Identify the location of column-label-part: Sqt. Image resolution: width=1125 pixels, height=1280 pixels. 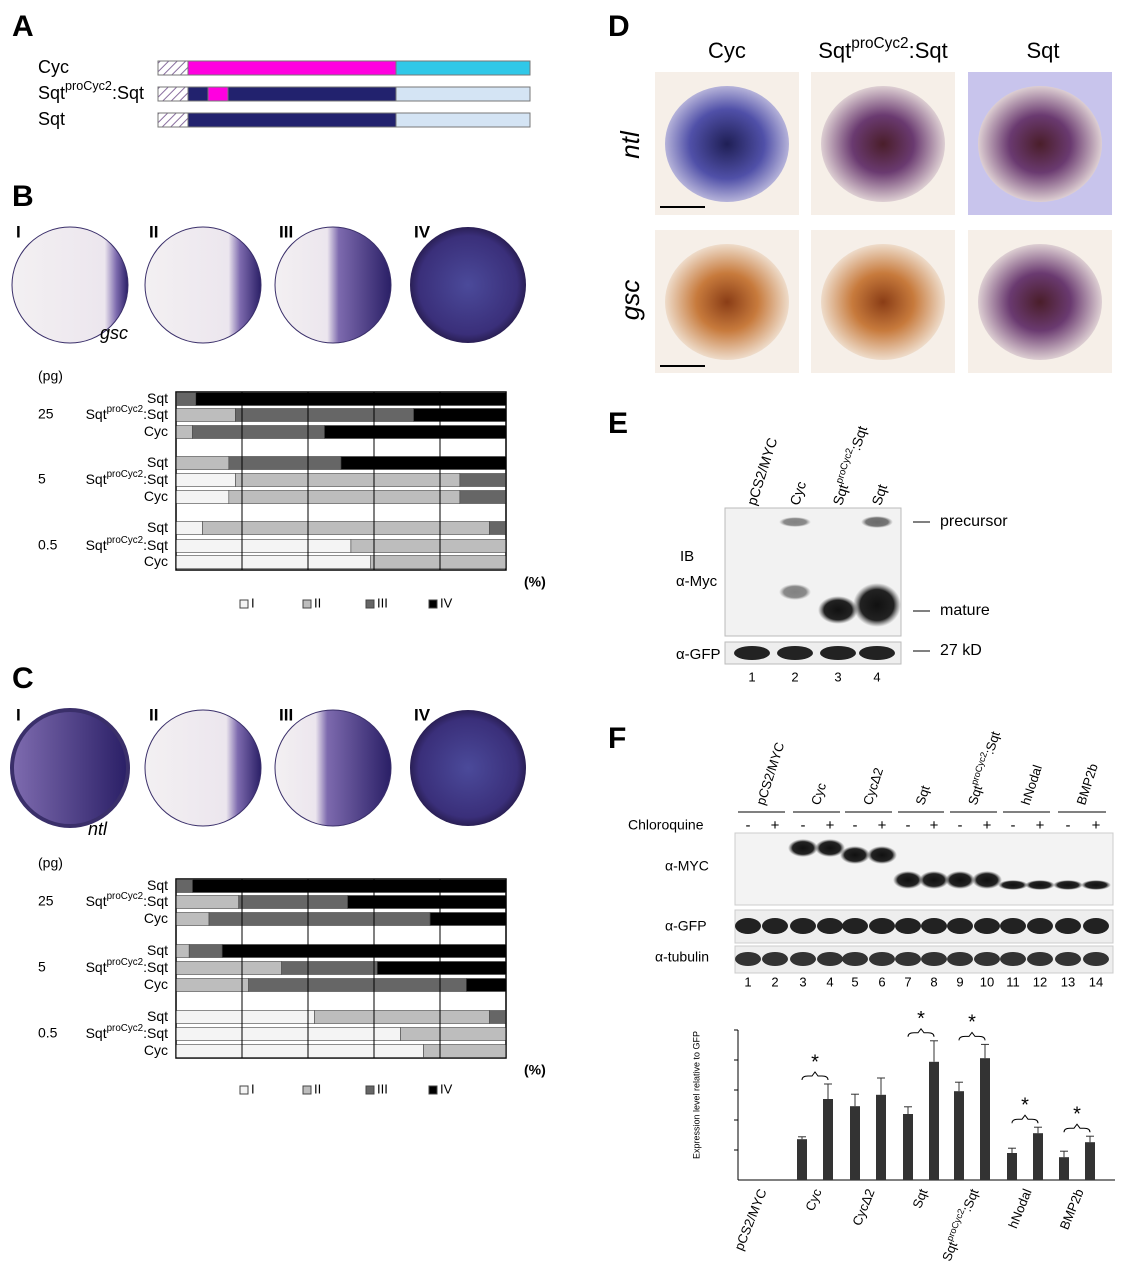
(834, 50).